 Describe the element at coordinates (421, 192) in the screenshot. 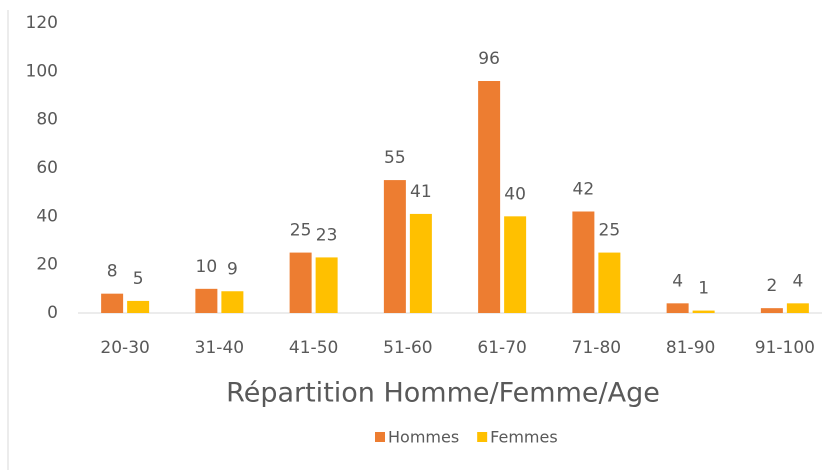

I see `data-label: 41` at that location.